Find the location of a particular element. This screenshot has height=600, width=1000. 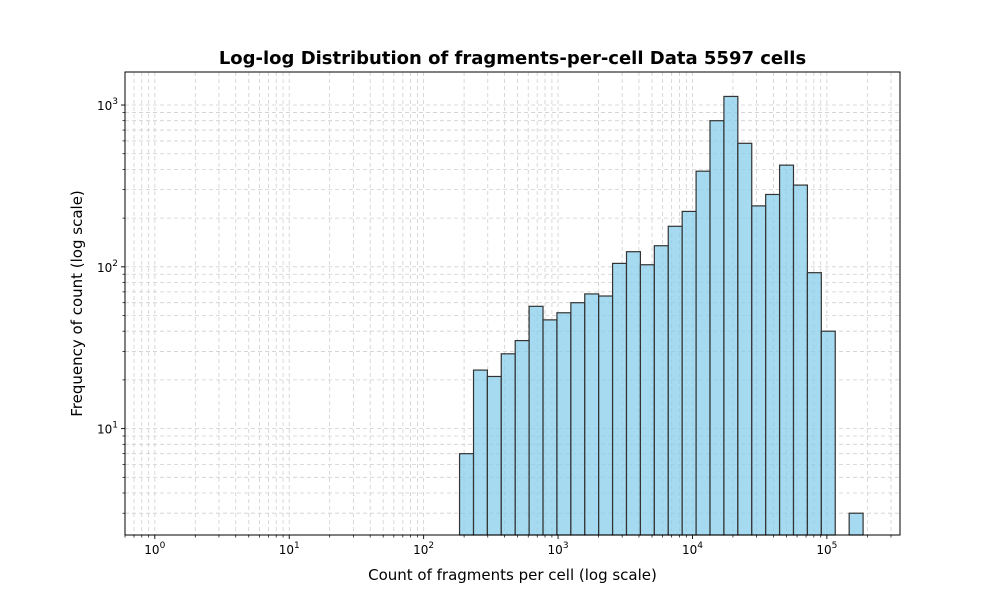

x-tick-label: 10³ is located at coordinates (558, 549).